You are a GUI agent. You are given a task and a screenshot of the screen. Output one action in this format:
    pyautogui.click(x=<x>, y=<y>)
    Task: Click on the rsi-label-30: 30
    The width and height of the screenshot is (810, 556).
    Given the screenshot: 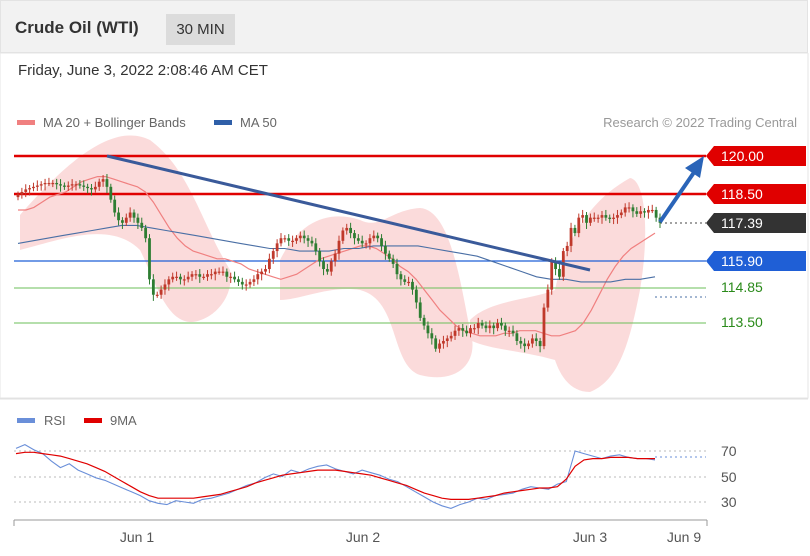 What is the action you would take?
    pyautogui.click(x=729, y=502)
    